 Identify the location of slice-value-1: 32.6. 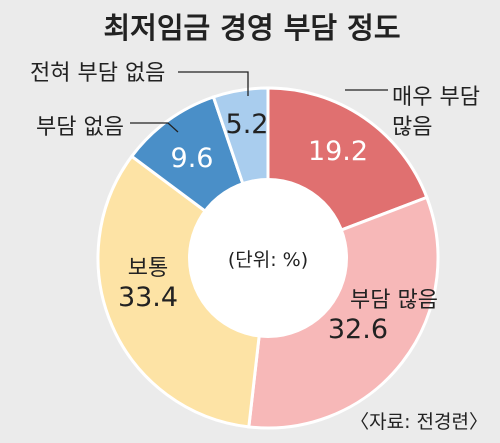
(358, 329).